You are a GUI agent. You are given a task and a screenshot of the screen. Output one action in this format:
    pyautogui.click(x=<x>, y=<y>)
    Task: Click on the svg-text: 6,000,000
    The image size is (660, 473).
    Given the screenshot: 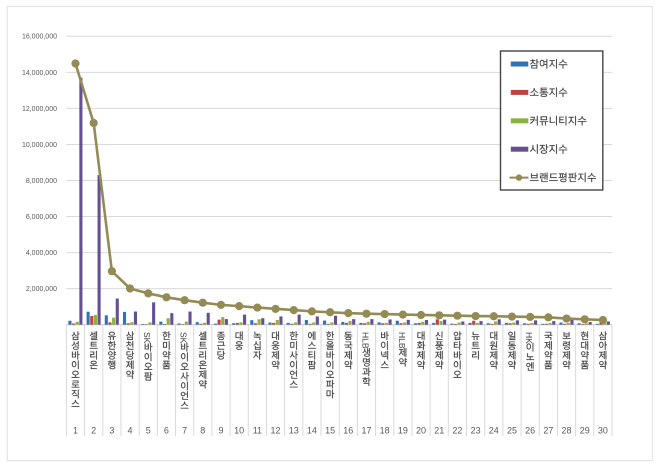 What is the action you would take?
    pyautogui.click(x=41, y=217)
    